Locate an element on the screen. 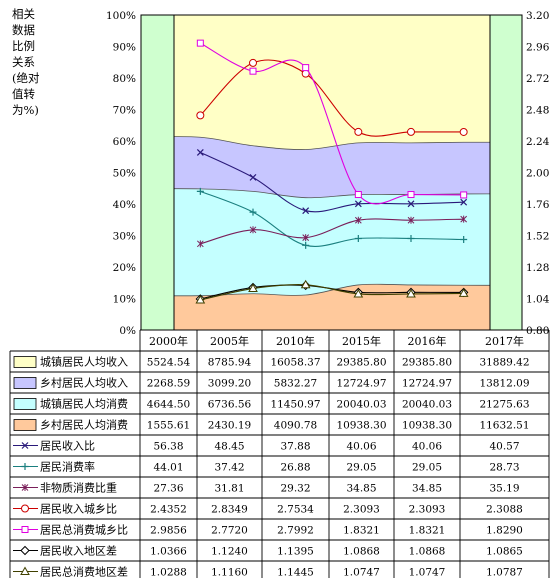 The image size is (560, 582). table-cell: 3099.20 is located at coordinates (229, 384).